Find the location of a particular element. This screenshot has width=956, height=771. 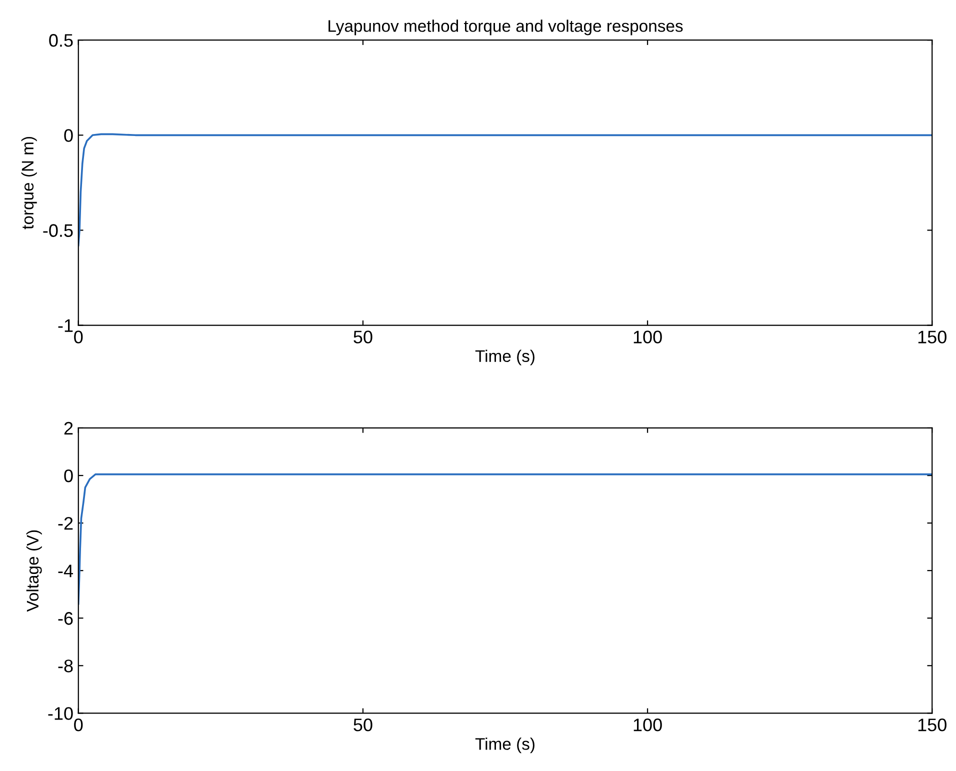

y-tick-label: -2 is located at coordinates (65, 523).